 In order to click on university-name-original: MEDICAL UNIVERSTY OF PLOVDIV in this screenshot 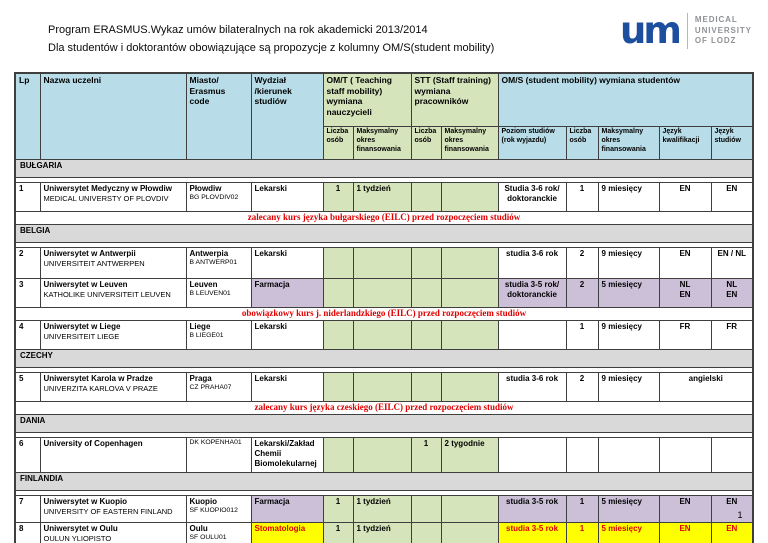, I will do `click(106, 198)`.